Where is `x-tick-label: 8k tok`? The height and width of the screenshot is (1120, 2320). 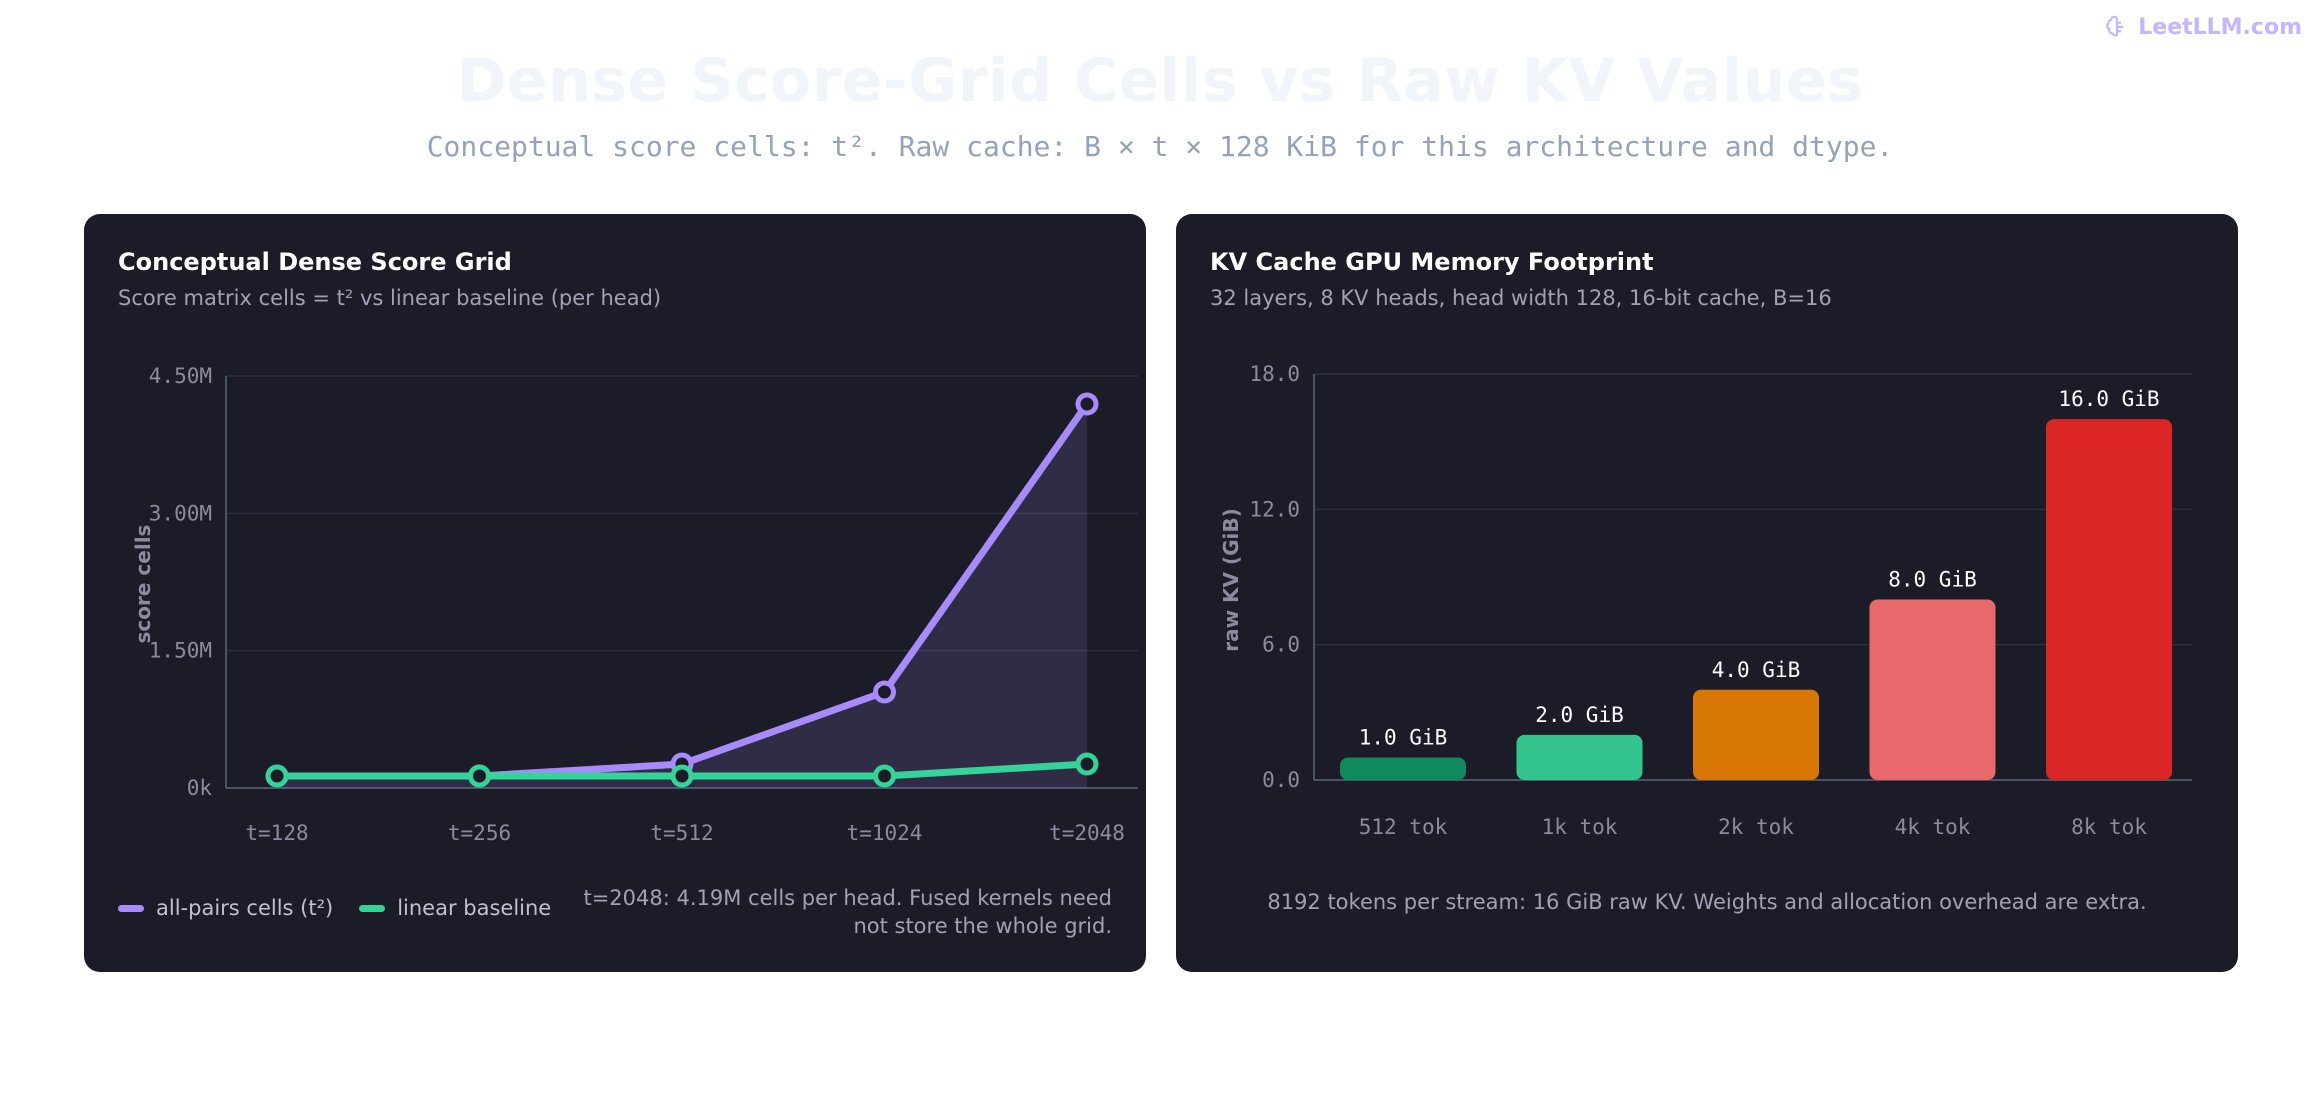 x-tick-label: 8k tok is located at coordinates (2109, 827).